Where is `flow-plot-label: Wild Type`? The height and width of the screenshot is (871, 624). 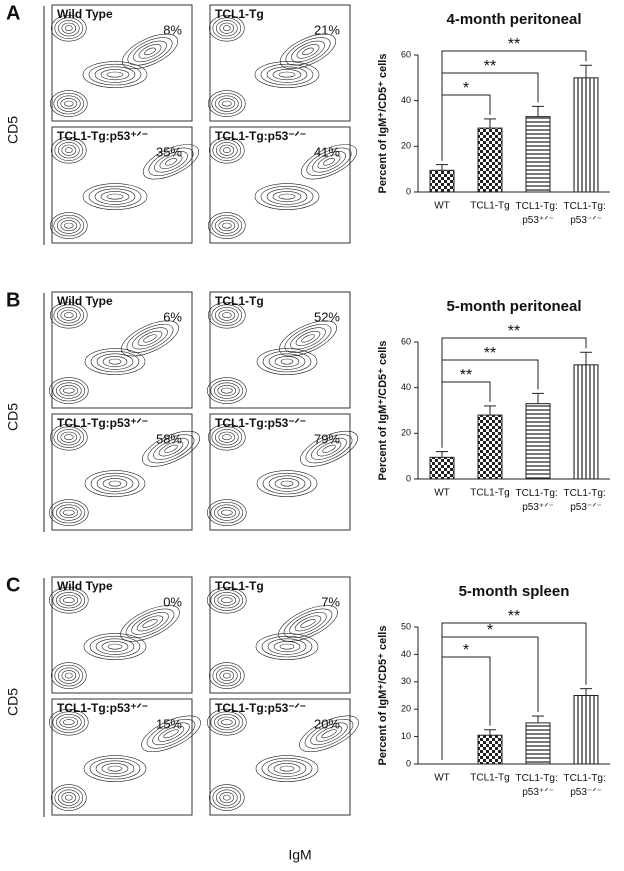 flow-plot-label: Wild Type is located at coordinates (85, 14).